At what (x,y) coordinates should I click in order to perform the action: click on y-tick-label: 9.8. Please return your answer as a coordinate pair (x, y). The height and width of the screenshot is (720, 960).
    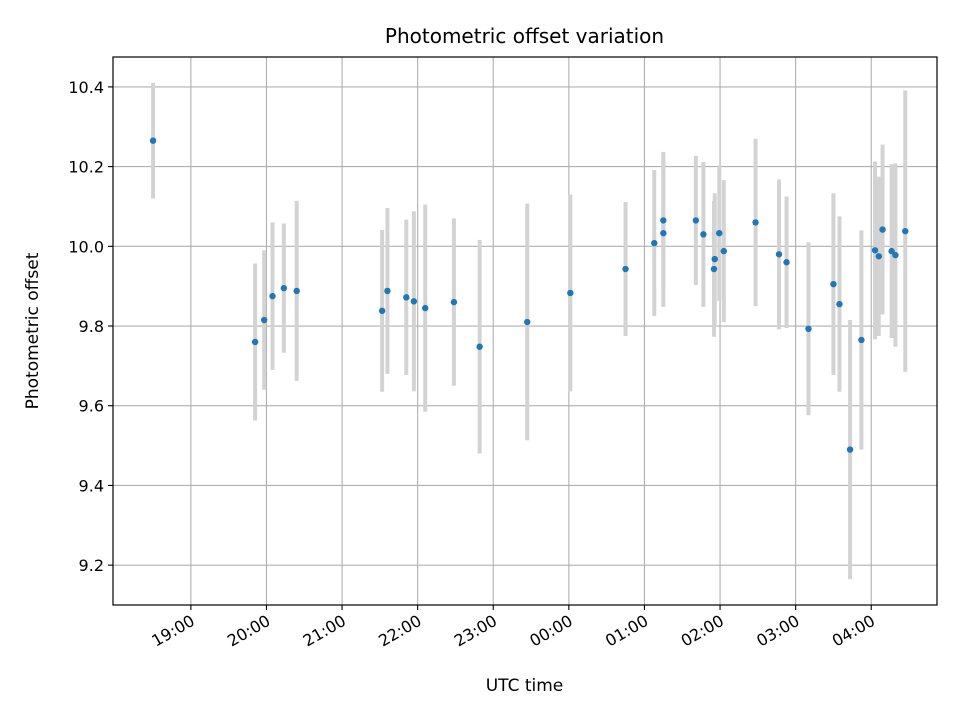
    Looking at the image, I should click on (91, 326).